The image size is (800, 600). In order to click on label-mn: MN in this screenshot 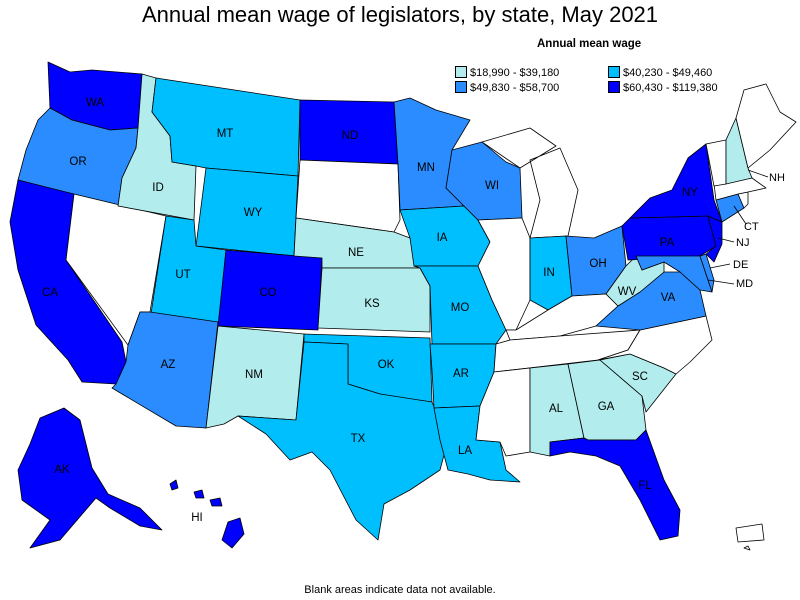, I will do `click(426, 168)`.